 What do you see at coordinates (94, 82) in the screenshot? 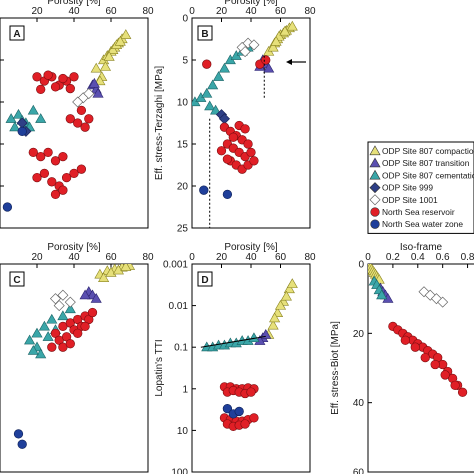
I see `data-point-transition` at bounding box center [94, 82].